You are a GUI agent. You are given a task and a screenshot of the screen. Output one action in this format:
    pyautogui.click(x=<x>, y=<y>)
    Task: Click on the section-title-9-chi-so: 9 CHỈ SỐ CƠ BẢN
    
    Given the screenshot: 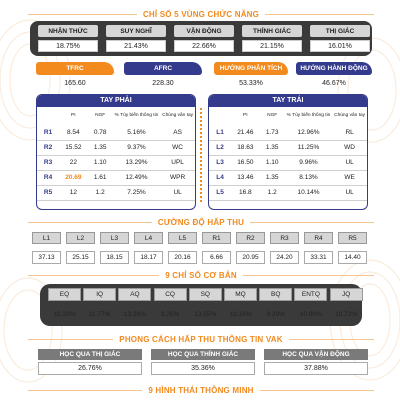 What is the action you would take?
    pyautogui.click(x=201, y=275)
    